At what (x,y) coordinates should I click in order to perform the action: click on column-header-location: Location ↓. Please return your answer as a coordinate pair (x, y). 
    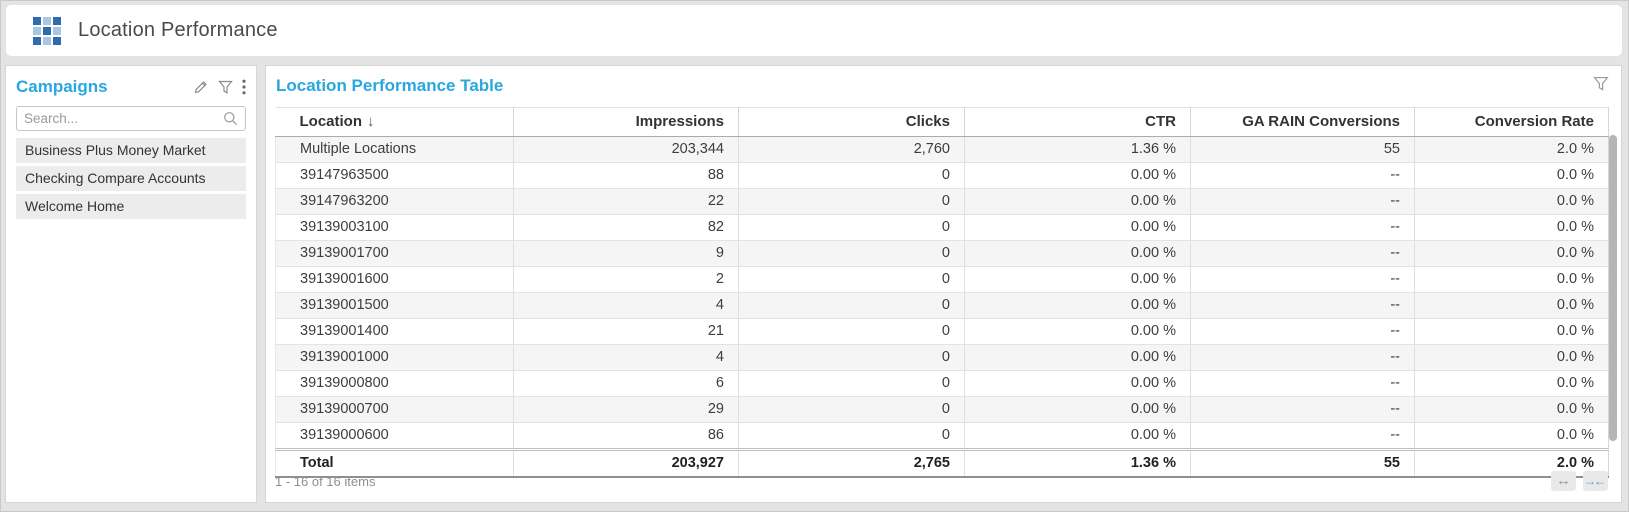
    Looking at the image, I should click on (394, 122).